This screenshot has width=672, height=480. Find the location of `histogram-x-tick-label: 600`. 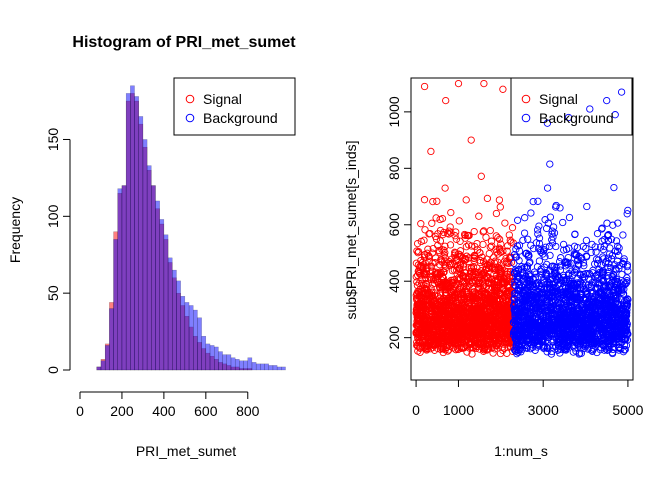

histogram-x-tick-label: 600 is located at coordinates (206, 411).